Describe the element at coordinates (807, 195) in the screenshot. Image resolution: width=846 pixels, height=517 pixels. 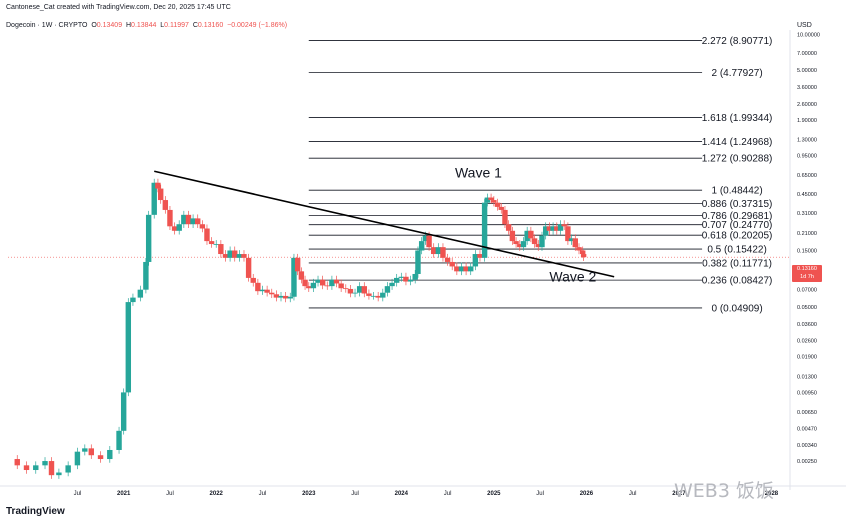
I see `y-tick-label: 0.45000` at that location.